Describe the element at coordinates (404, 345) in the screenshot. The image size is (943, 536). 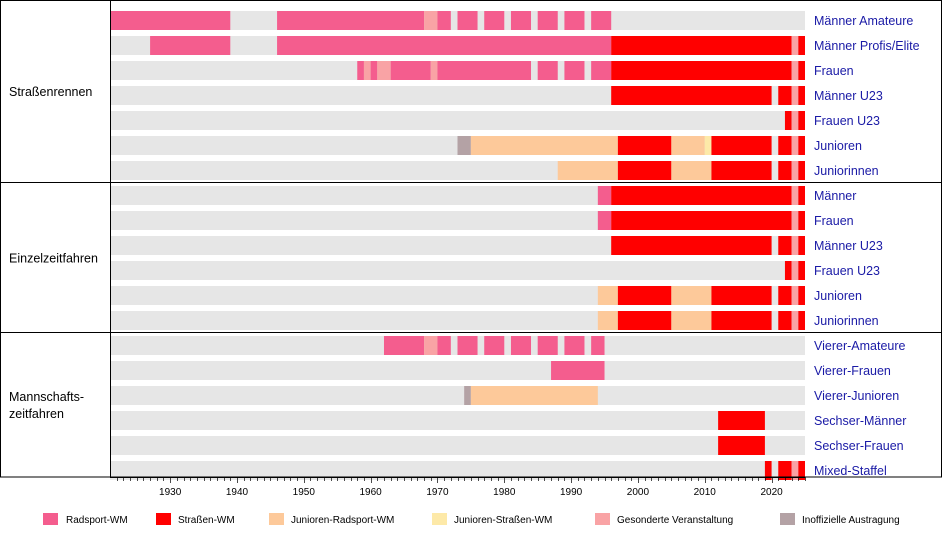
I see `bar-mannschafts-zeitfahren-vierer-amateure-1962` at that location.